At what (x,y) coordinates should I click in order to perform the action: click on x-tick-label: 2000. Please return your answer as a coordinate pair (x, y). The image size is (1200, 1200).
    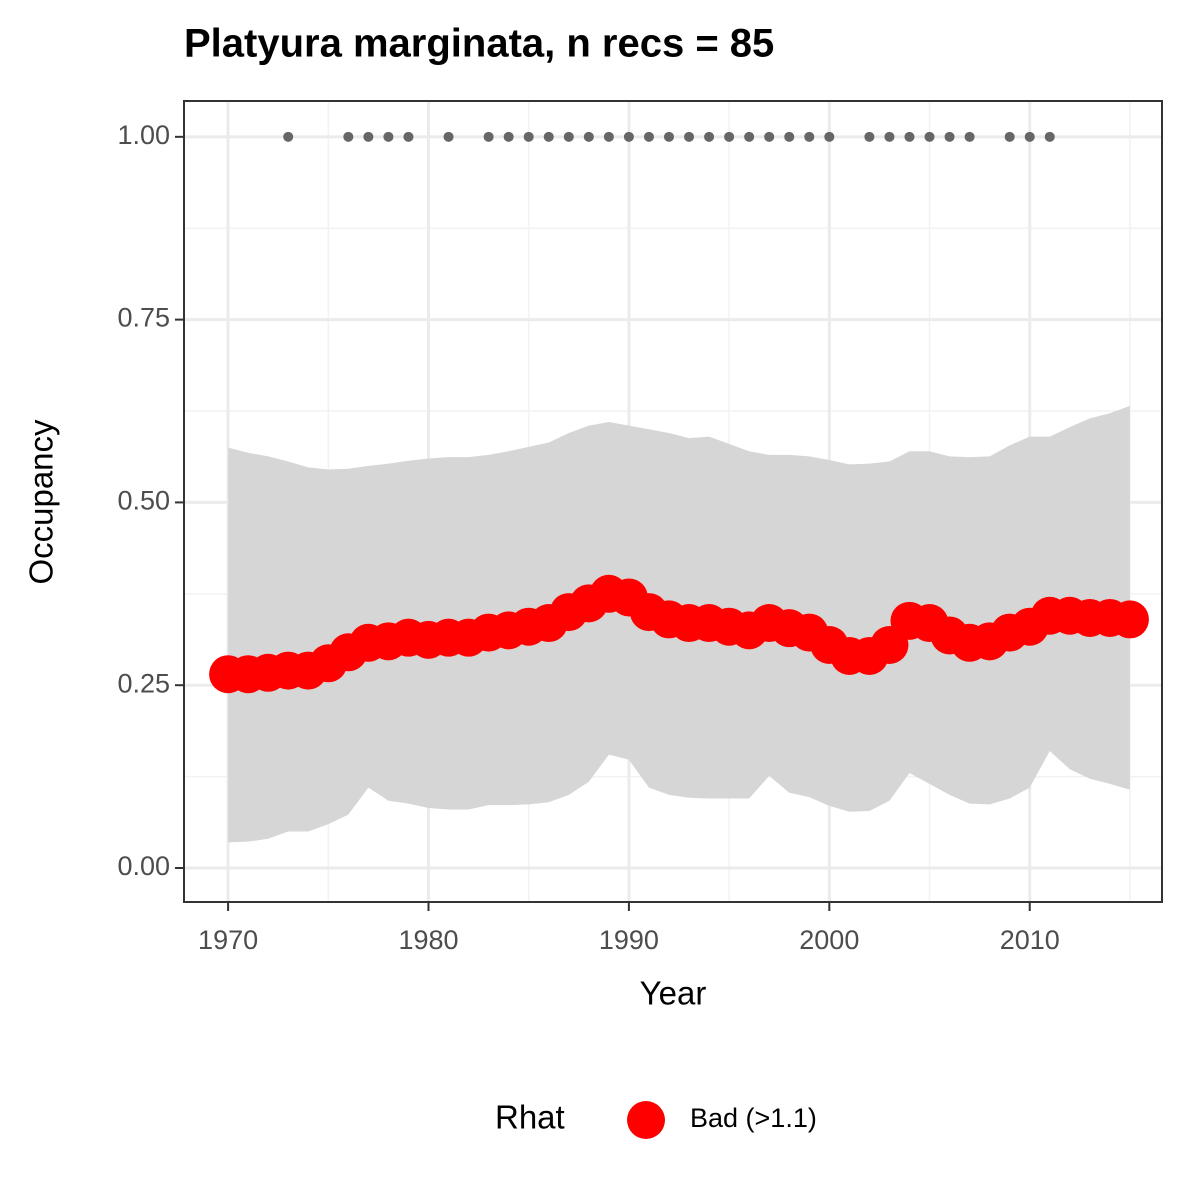
    Looking at the image, I should click on (829, 940).